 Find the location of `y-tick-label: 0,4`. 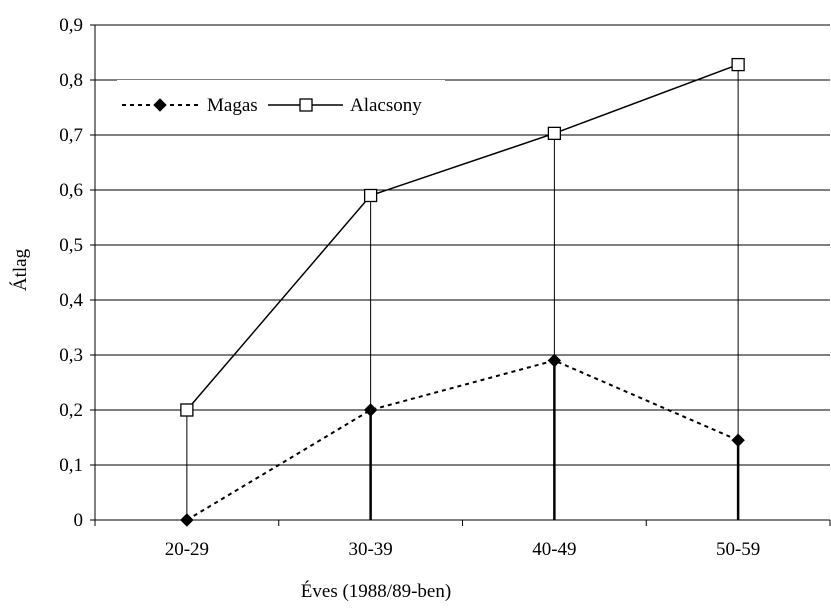

y-tick-label: 0,4 is located at coordinates (71, 300).